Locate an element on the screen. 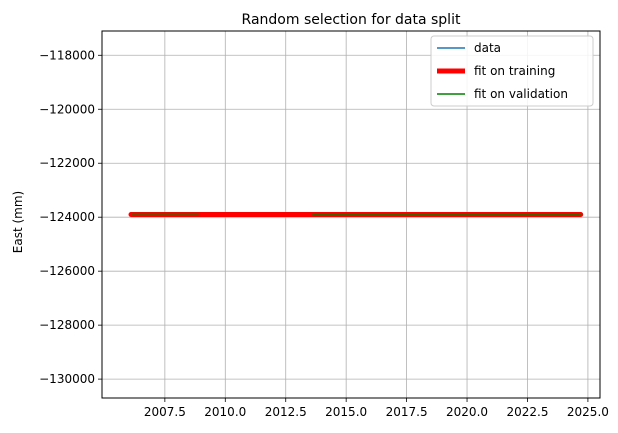 The image size is (618, 433). x-tick-label: 2015.0 is located at coordinates (346, 412).